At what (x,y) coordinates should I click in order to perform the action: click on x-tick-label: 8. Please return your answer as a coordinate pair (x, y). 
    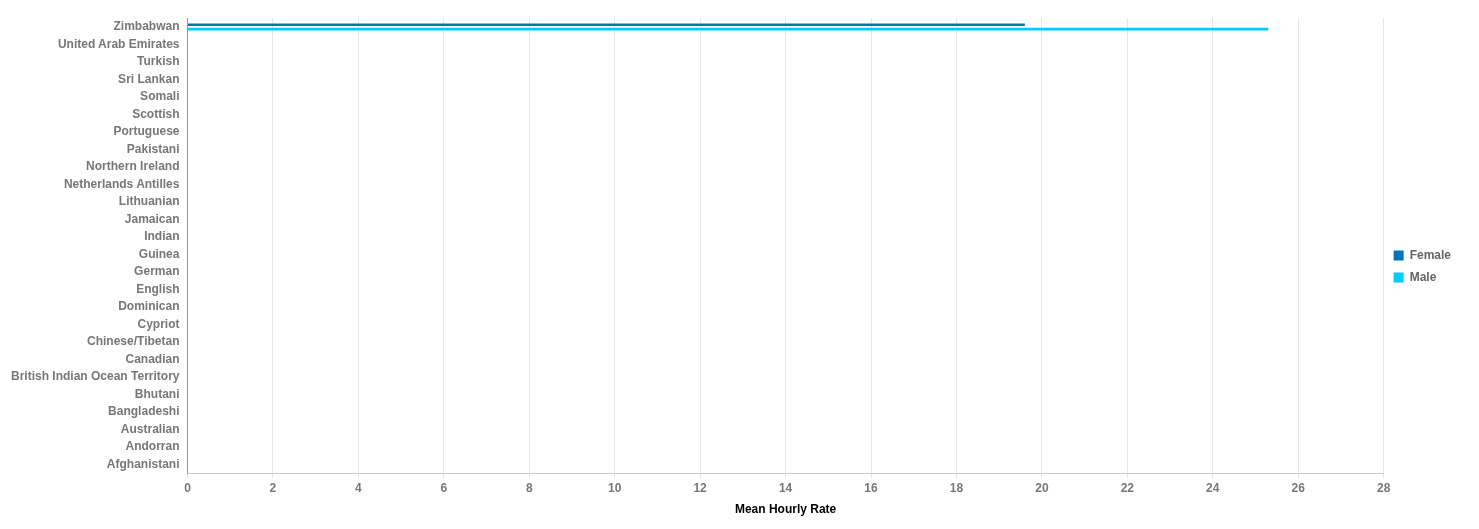
    Looking at the image, I should click on (529, 487).